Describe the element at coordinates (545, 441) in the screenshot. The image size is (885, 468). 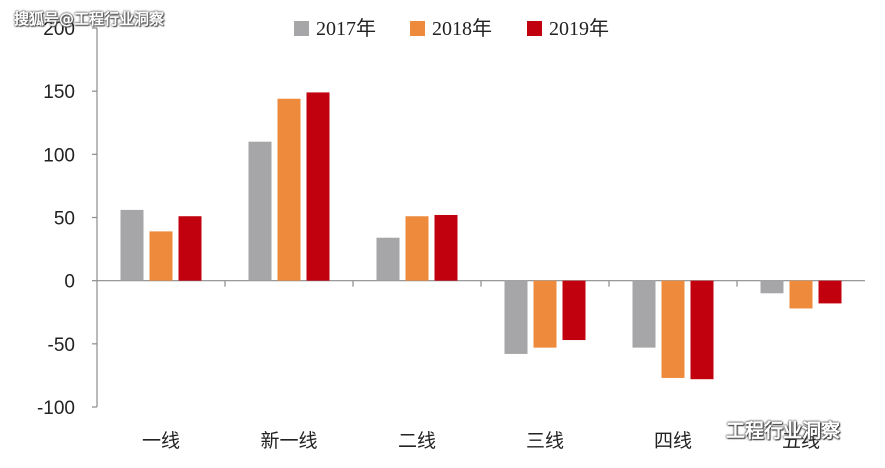
I see `x-category-label: 三线` at that location.